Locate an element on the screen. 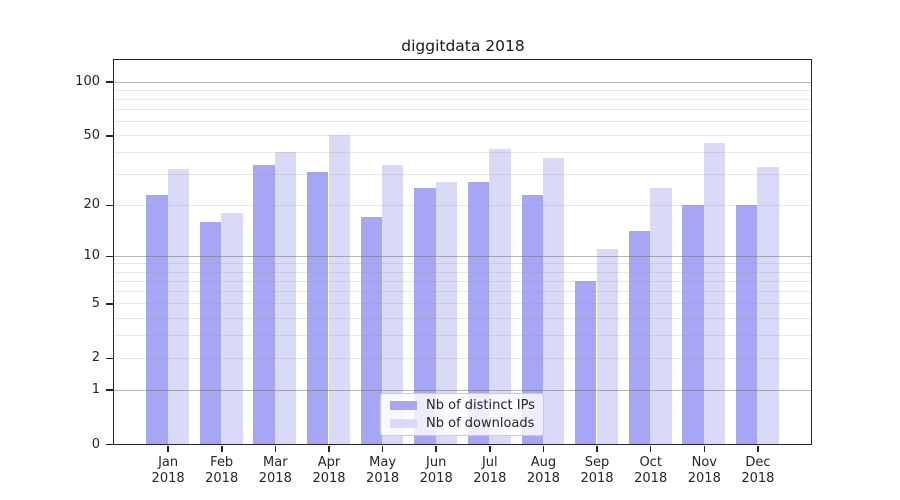 Image resolution: width=900 pixels, height=500 pixels. bar-ips-jul is located at coordinates (478, 313).